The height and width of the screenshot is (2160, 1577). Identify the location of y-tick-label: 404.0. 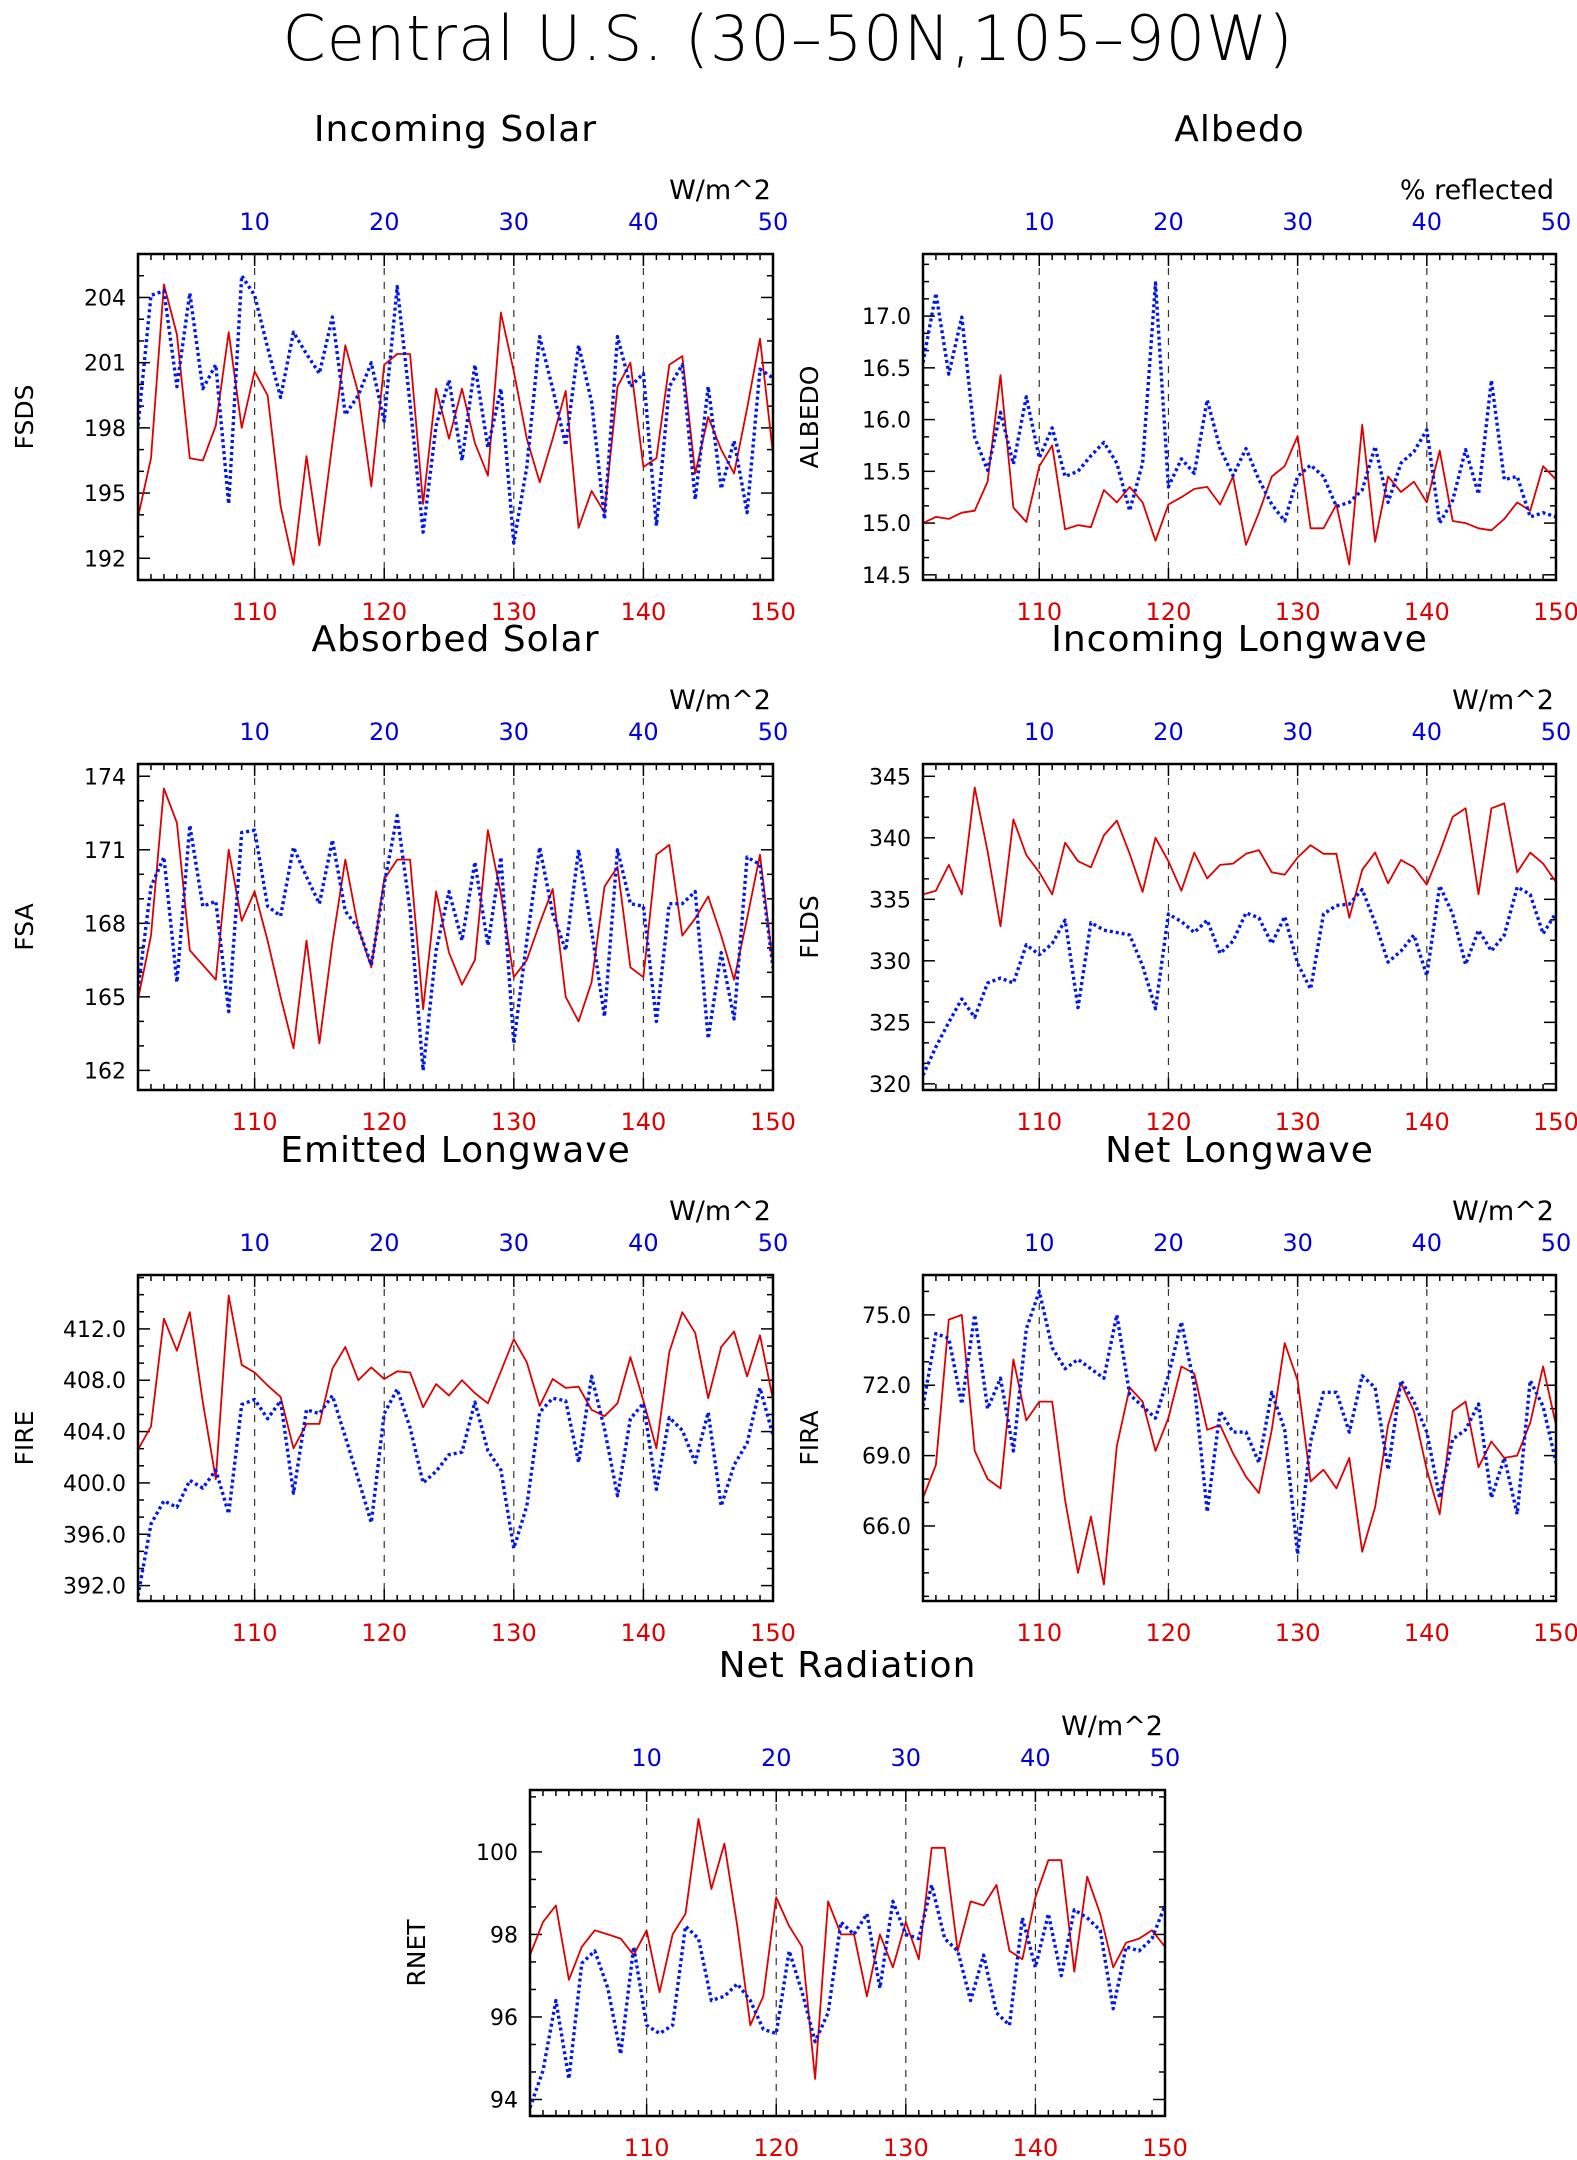
(94, 1433).